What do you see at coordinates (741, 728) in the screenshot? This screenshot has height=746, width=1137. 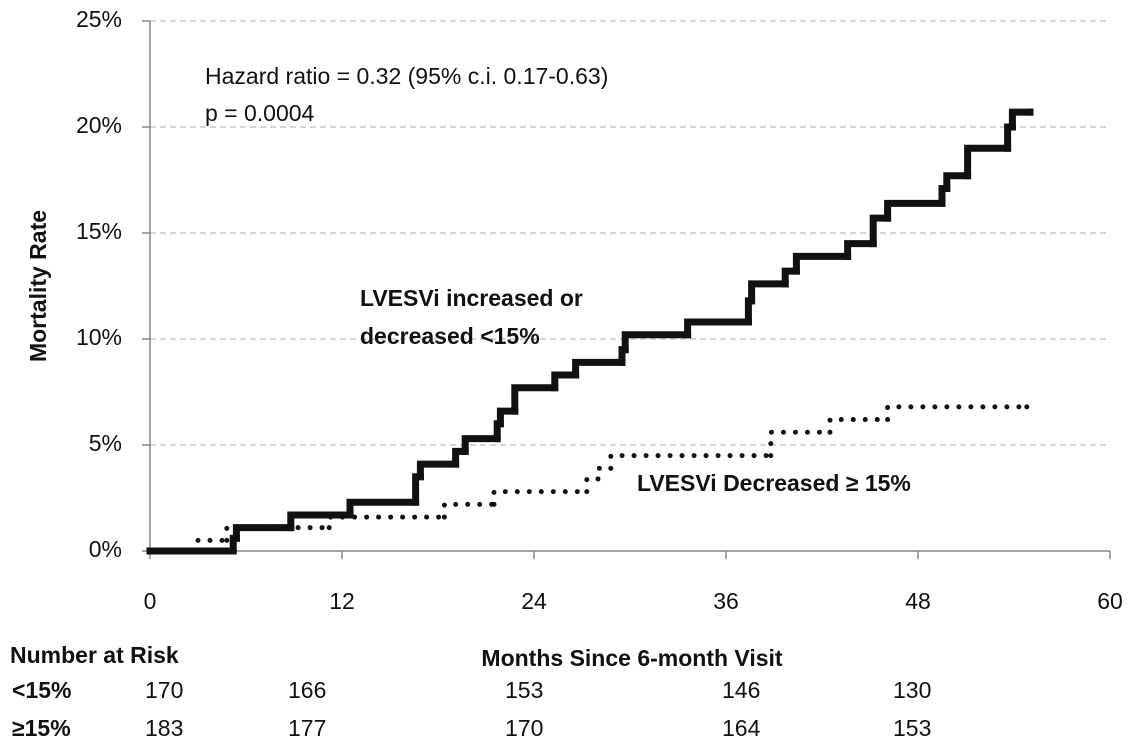 I see `risk-value: 164` at bounding box center [741, 728].